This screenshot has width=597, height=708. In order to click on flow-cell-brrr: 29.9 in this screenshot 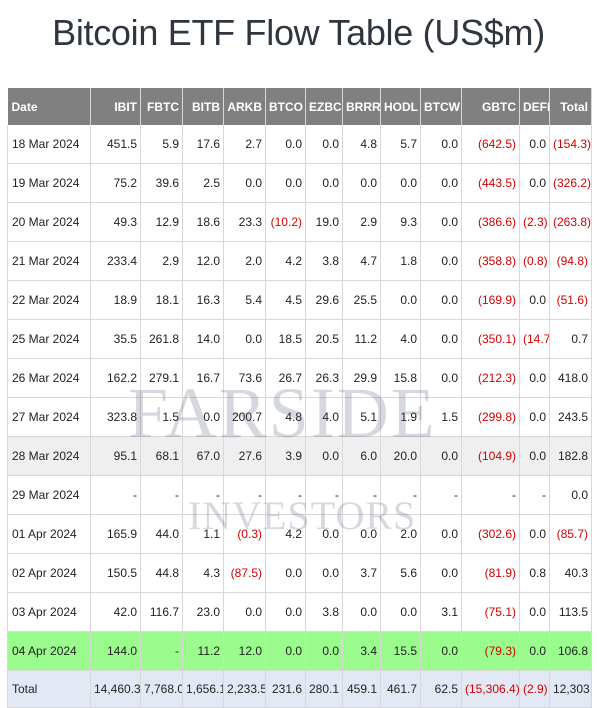, I will do `click(361, 378)`.